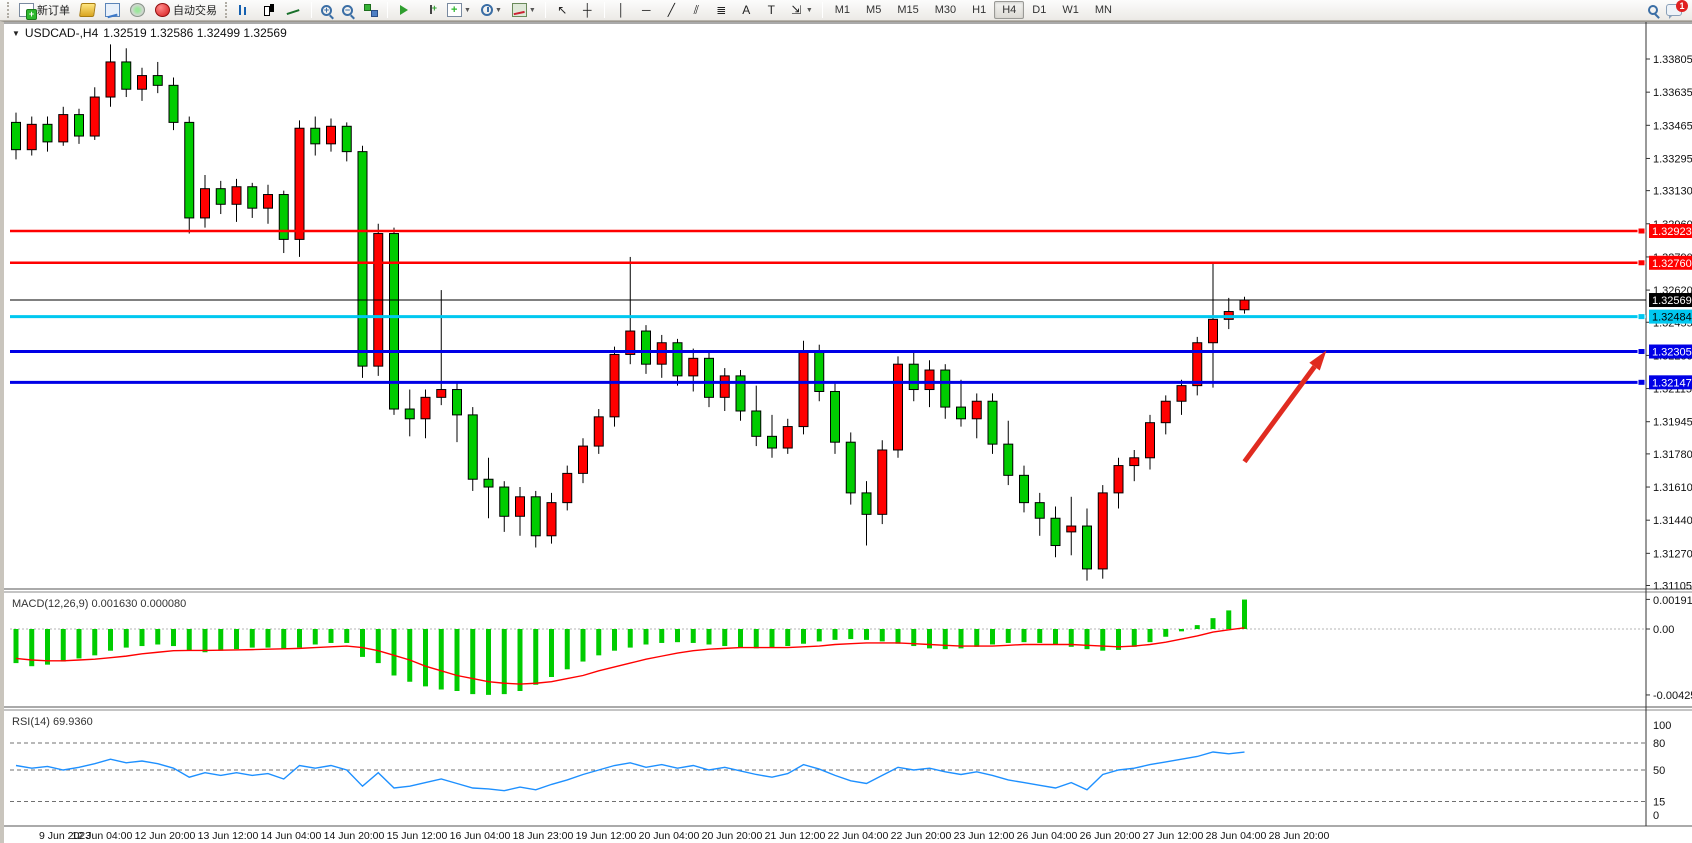 The width and height of the screenshot is (1692, 843). What do you see at coordinates (1039, 10) in the screenshot?
I see `timeframe-d1-button: D1` at bounding box center [1039, 10].